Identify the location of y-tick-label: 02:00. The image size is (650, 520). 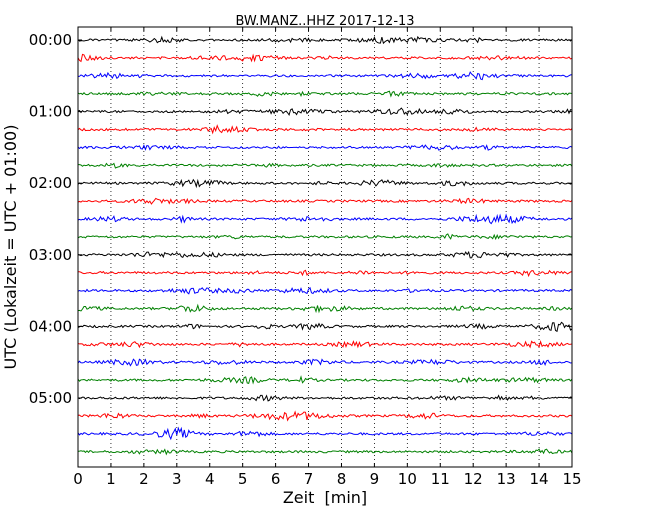
(50, 183).